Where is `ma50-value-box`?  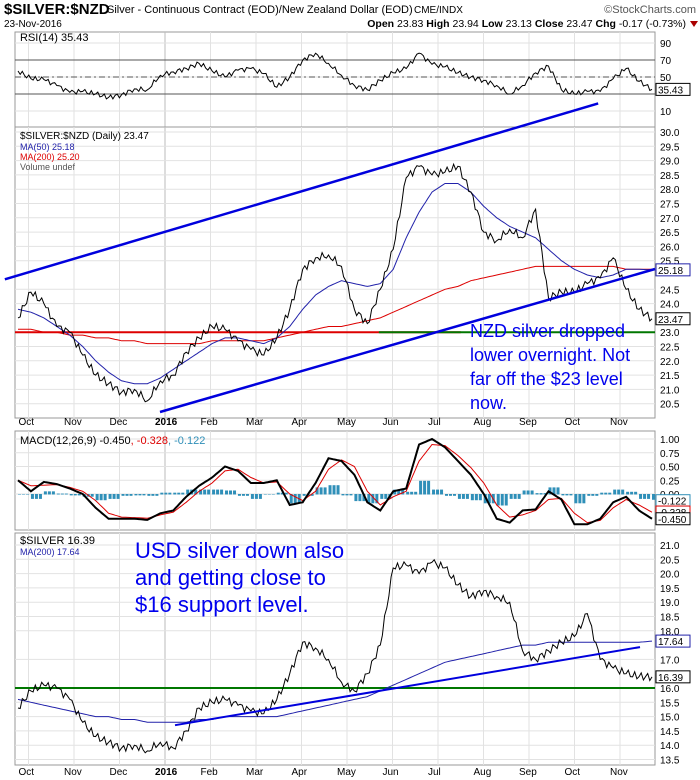 ma50-value-box is located at coordinates (673, 270).